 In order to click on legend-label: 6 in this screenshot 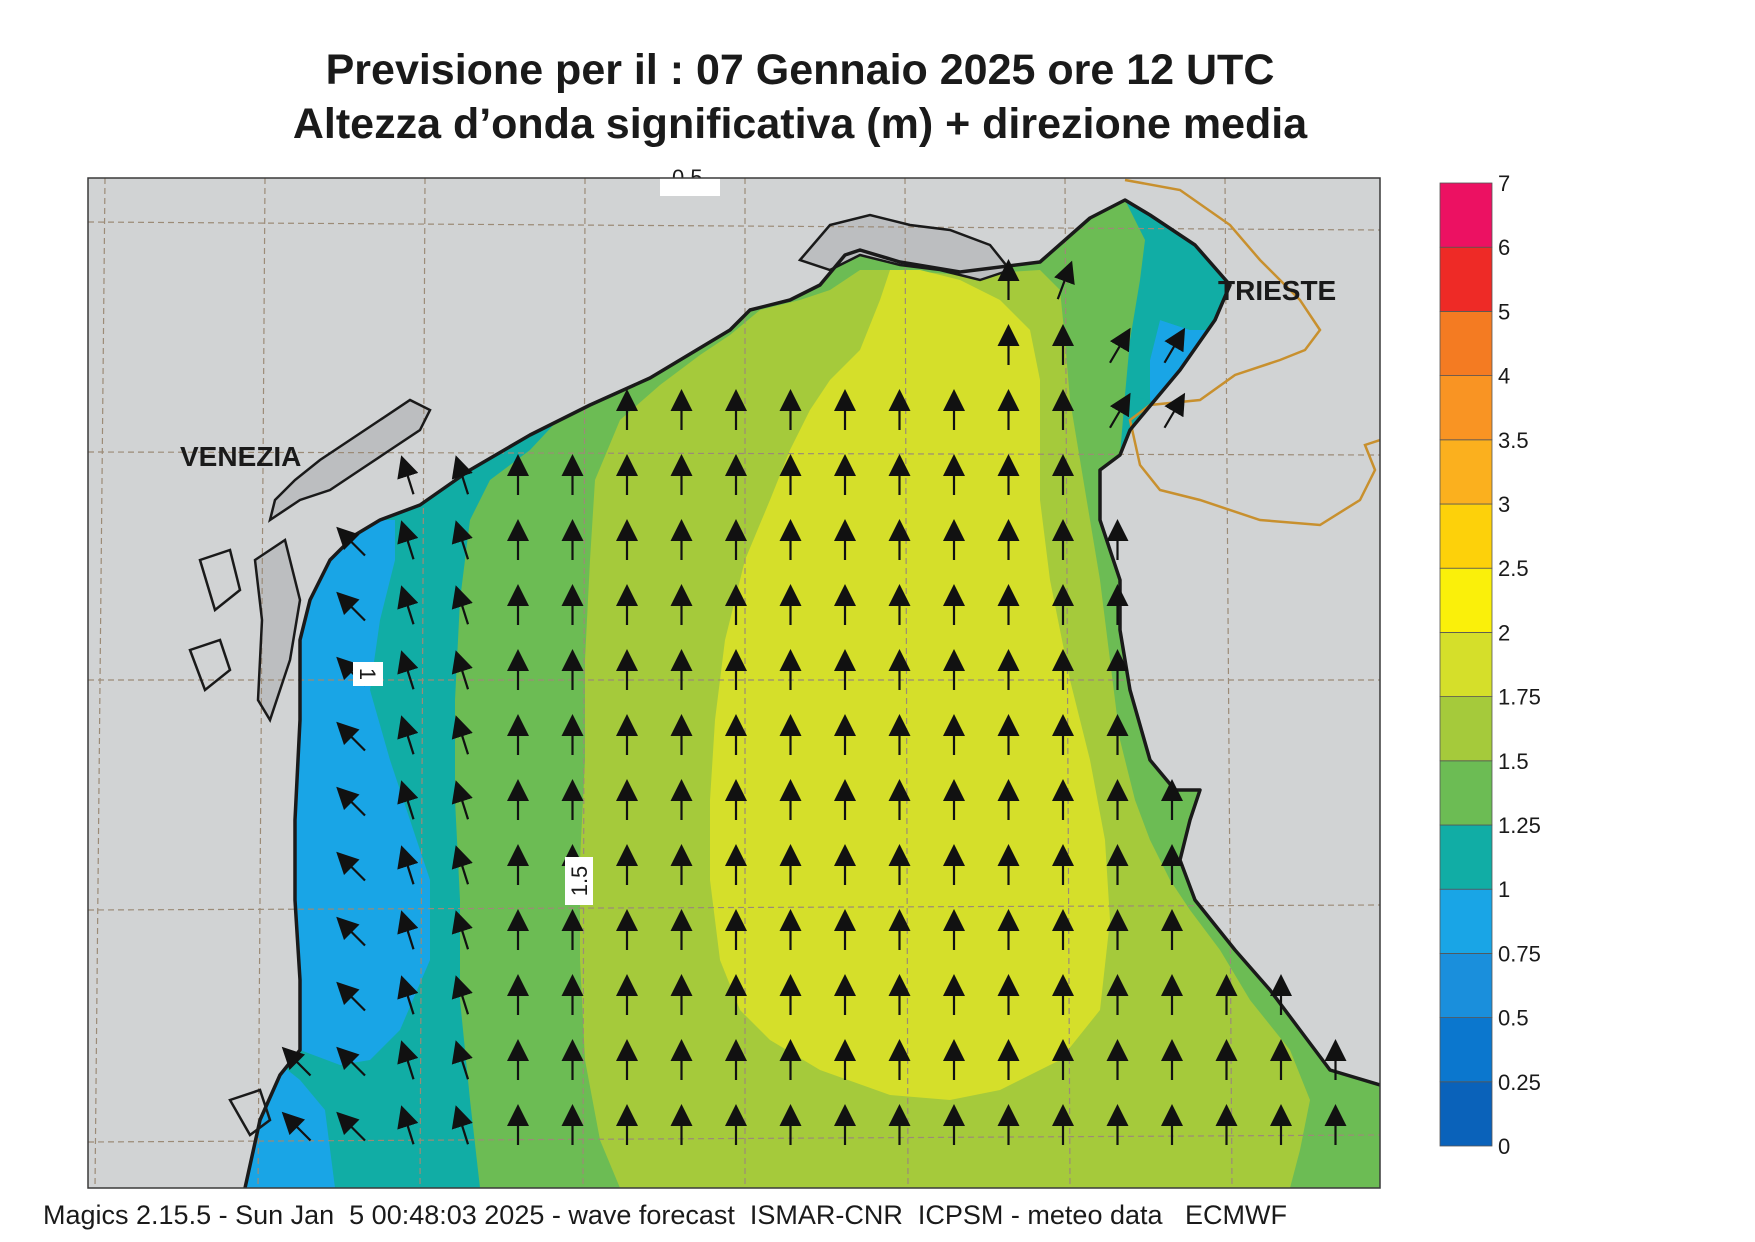, I will do `click(1504, 247)`.